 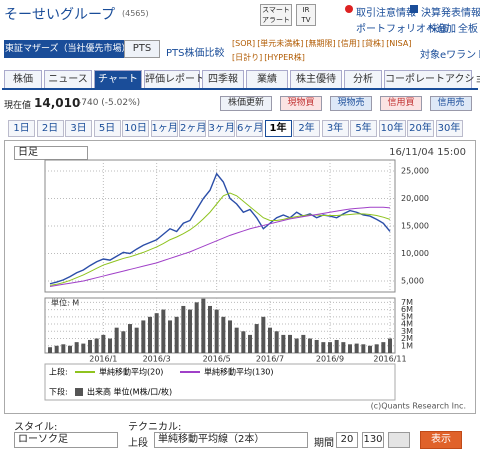 What do you see at coordinates (276, 15) in the screenshot?
I see `alert-button: スマートアラート` at bounding box center [276, 15].